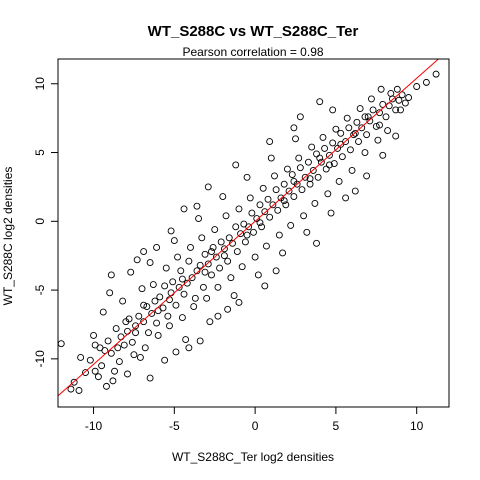 This screenshot has height=480, width=480. Describe the element at coordinates (40, 152) in the screenshot. I see `y-tick-label: 5` at that location.